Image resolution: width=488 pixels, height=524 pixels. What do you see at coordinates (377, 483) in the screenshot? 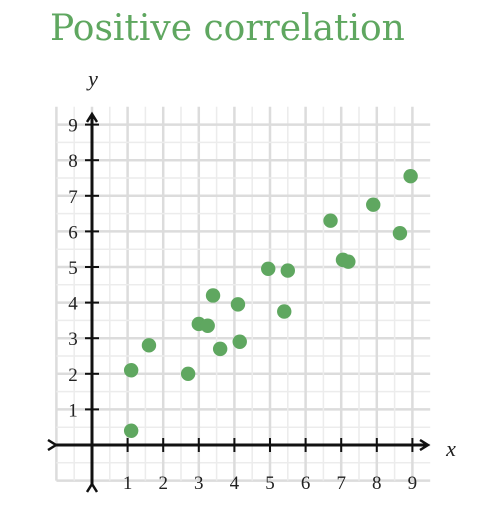
I see `x-tick-label: 8` at bounding box center [377, 483].